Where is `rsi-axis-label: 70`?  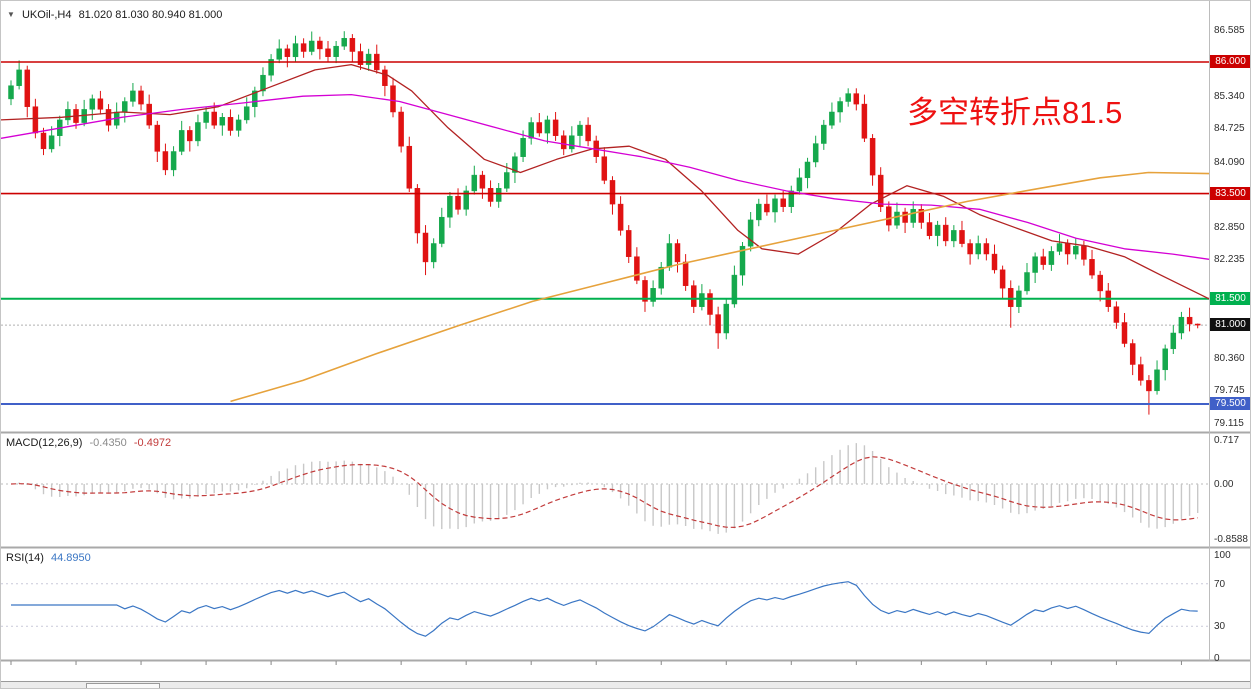 rsi-axis-label: 70 is located at coordinates (1220, 584).